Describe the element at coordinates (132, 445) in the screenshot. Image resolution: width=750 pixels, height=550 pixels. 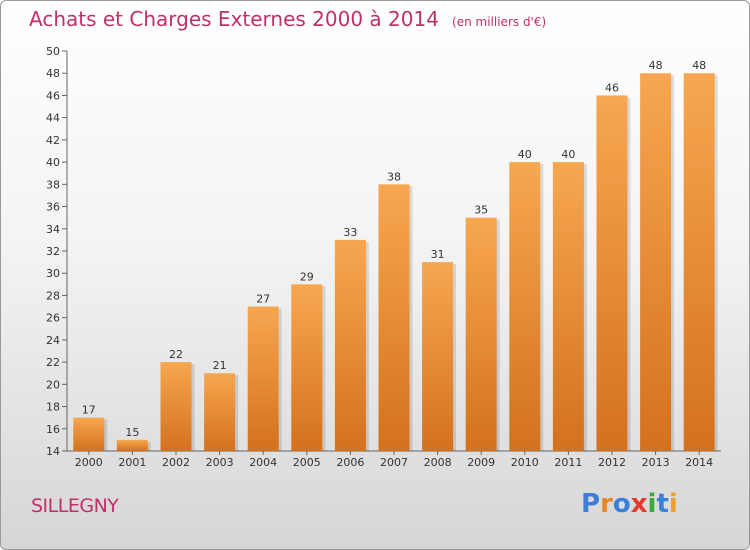
I see `bar-2001` at that location.